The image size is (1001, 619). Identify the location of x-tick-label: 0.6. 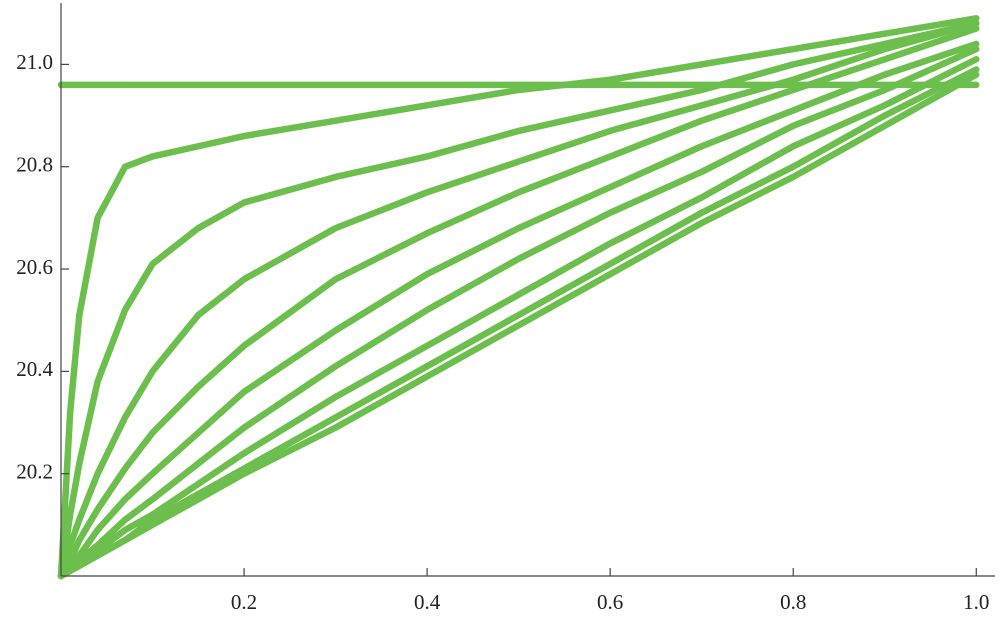
(610, 602).